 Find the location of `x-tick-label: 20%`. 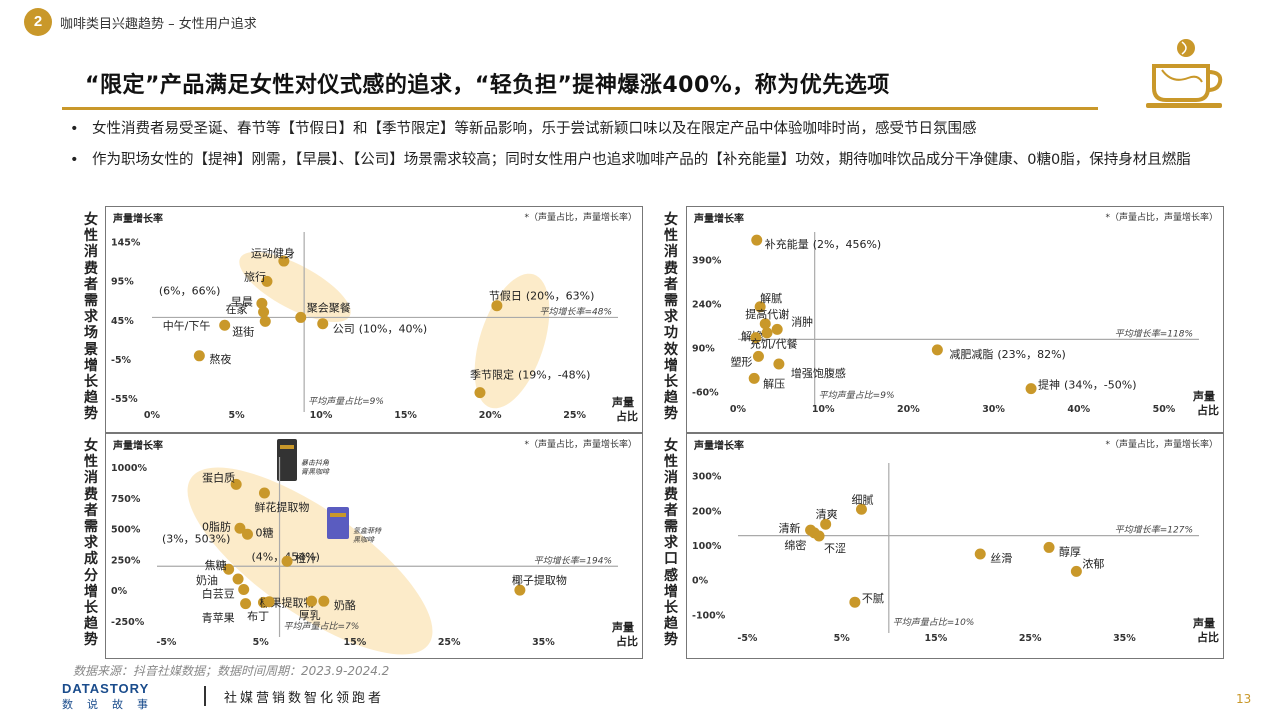

x-tick-label: 20% is located at coordinates (490, 415).